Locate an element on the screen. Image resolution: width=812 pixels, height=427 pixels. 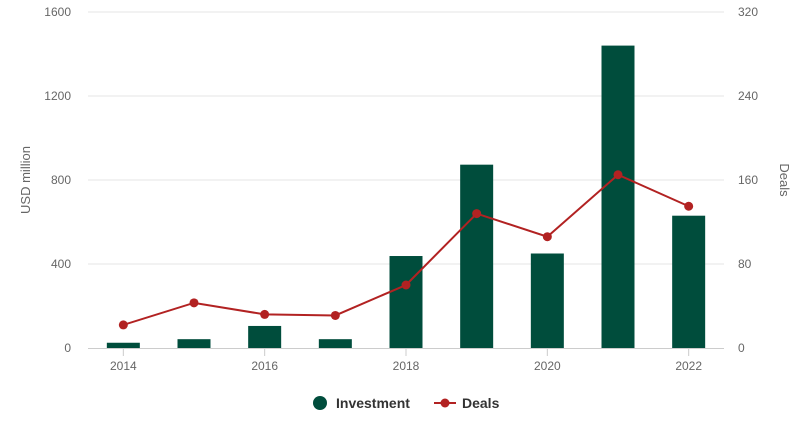
x-tick-label: 2014 is located at coordinates (123, 366).